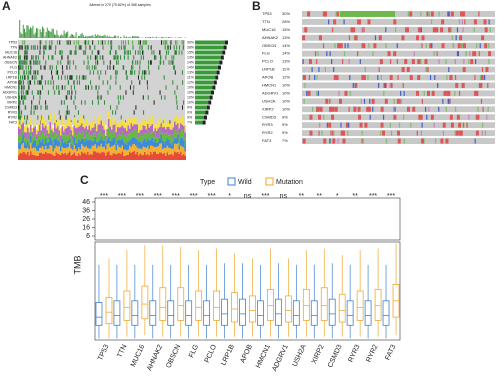  Describe the element at coordinates (269, 29) in the screenshot. I see `gene-label: MUC16` at that location.